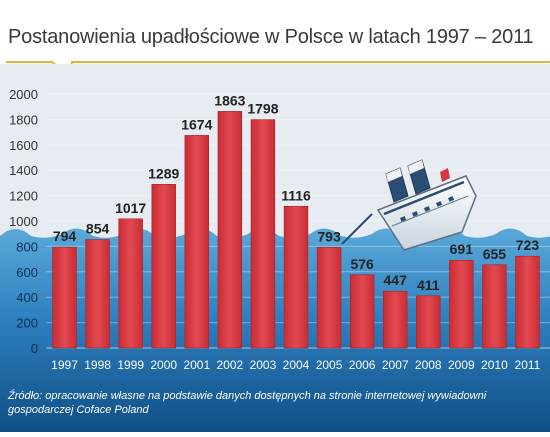 This screenshot has height=437, width=550. What do you see at coordinates (428, 365) in the screenshot?
I see `x-tick-label: 2008` at bounding box center [428, 365].